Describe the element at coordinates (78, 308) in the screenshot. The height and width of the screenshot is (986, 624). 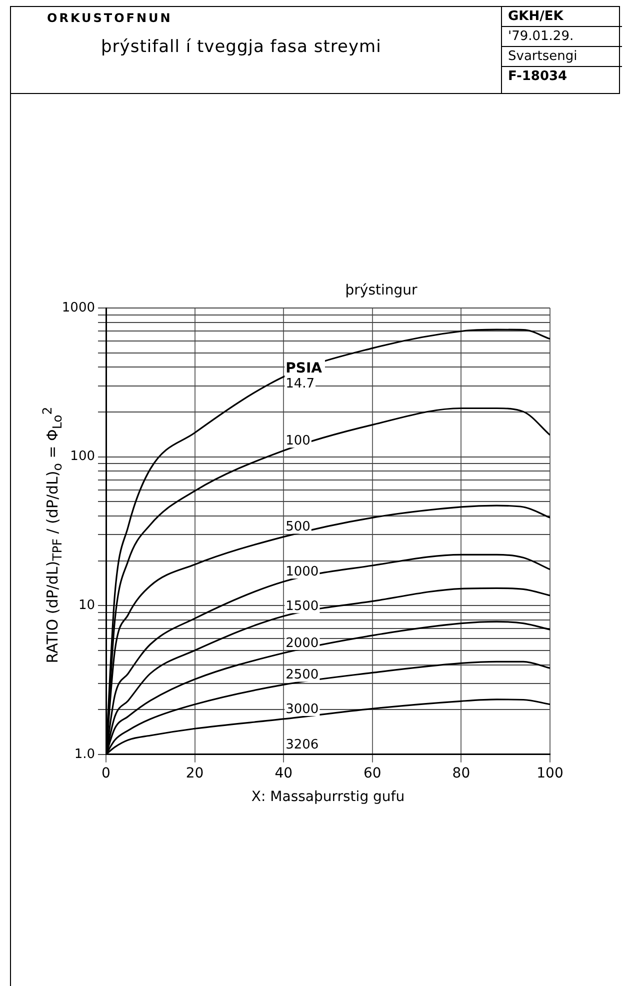
I see `y-tick-label: 1000` at that location.